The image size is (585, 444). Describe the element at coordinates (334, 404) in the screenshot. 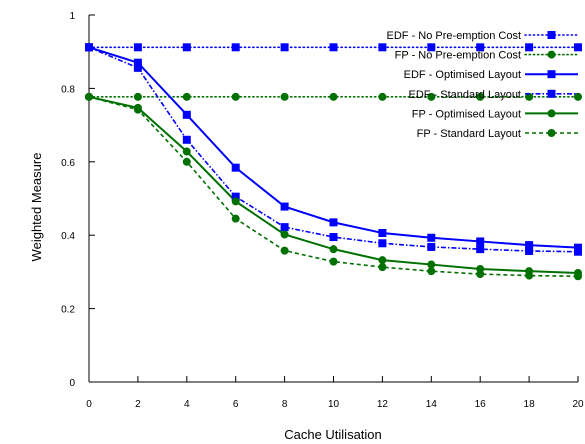

I see `x-tick-label: 10` at that location.